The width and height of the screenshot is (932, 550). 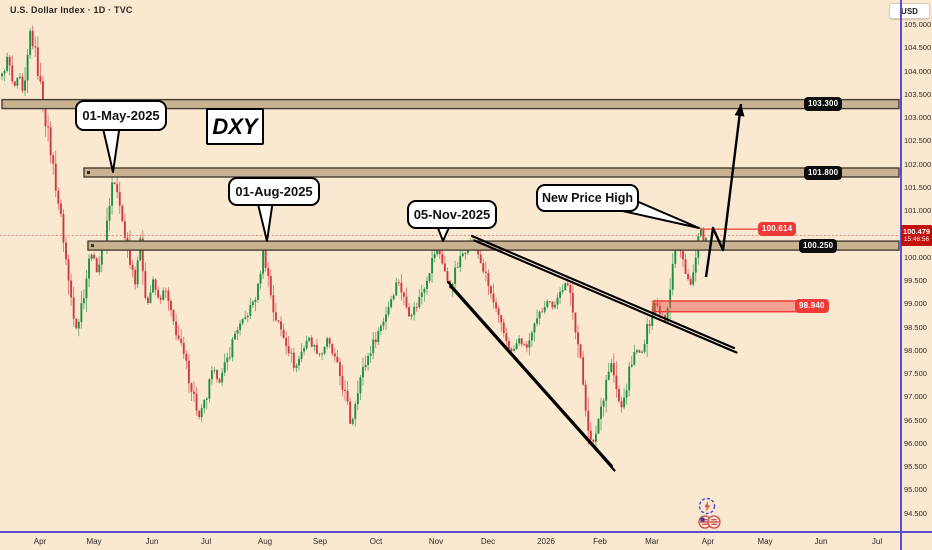 I want to click on time-tick: Aug, so click(x=265, y=541).